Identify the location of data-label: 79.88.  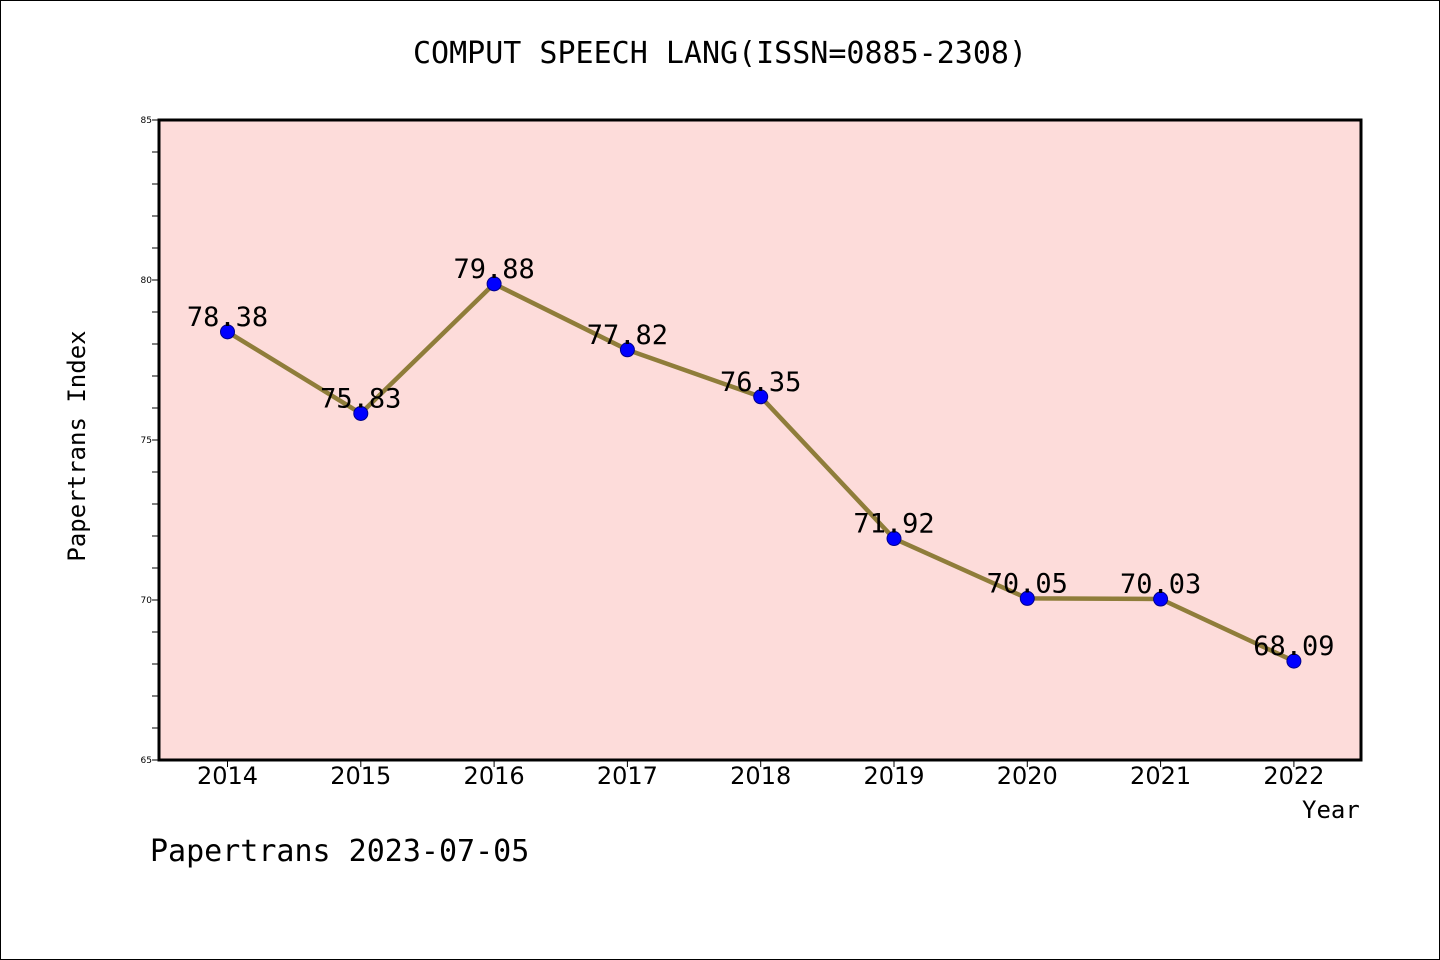
(493, 269).